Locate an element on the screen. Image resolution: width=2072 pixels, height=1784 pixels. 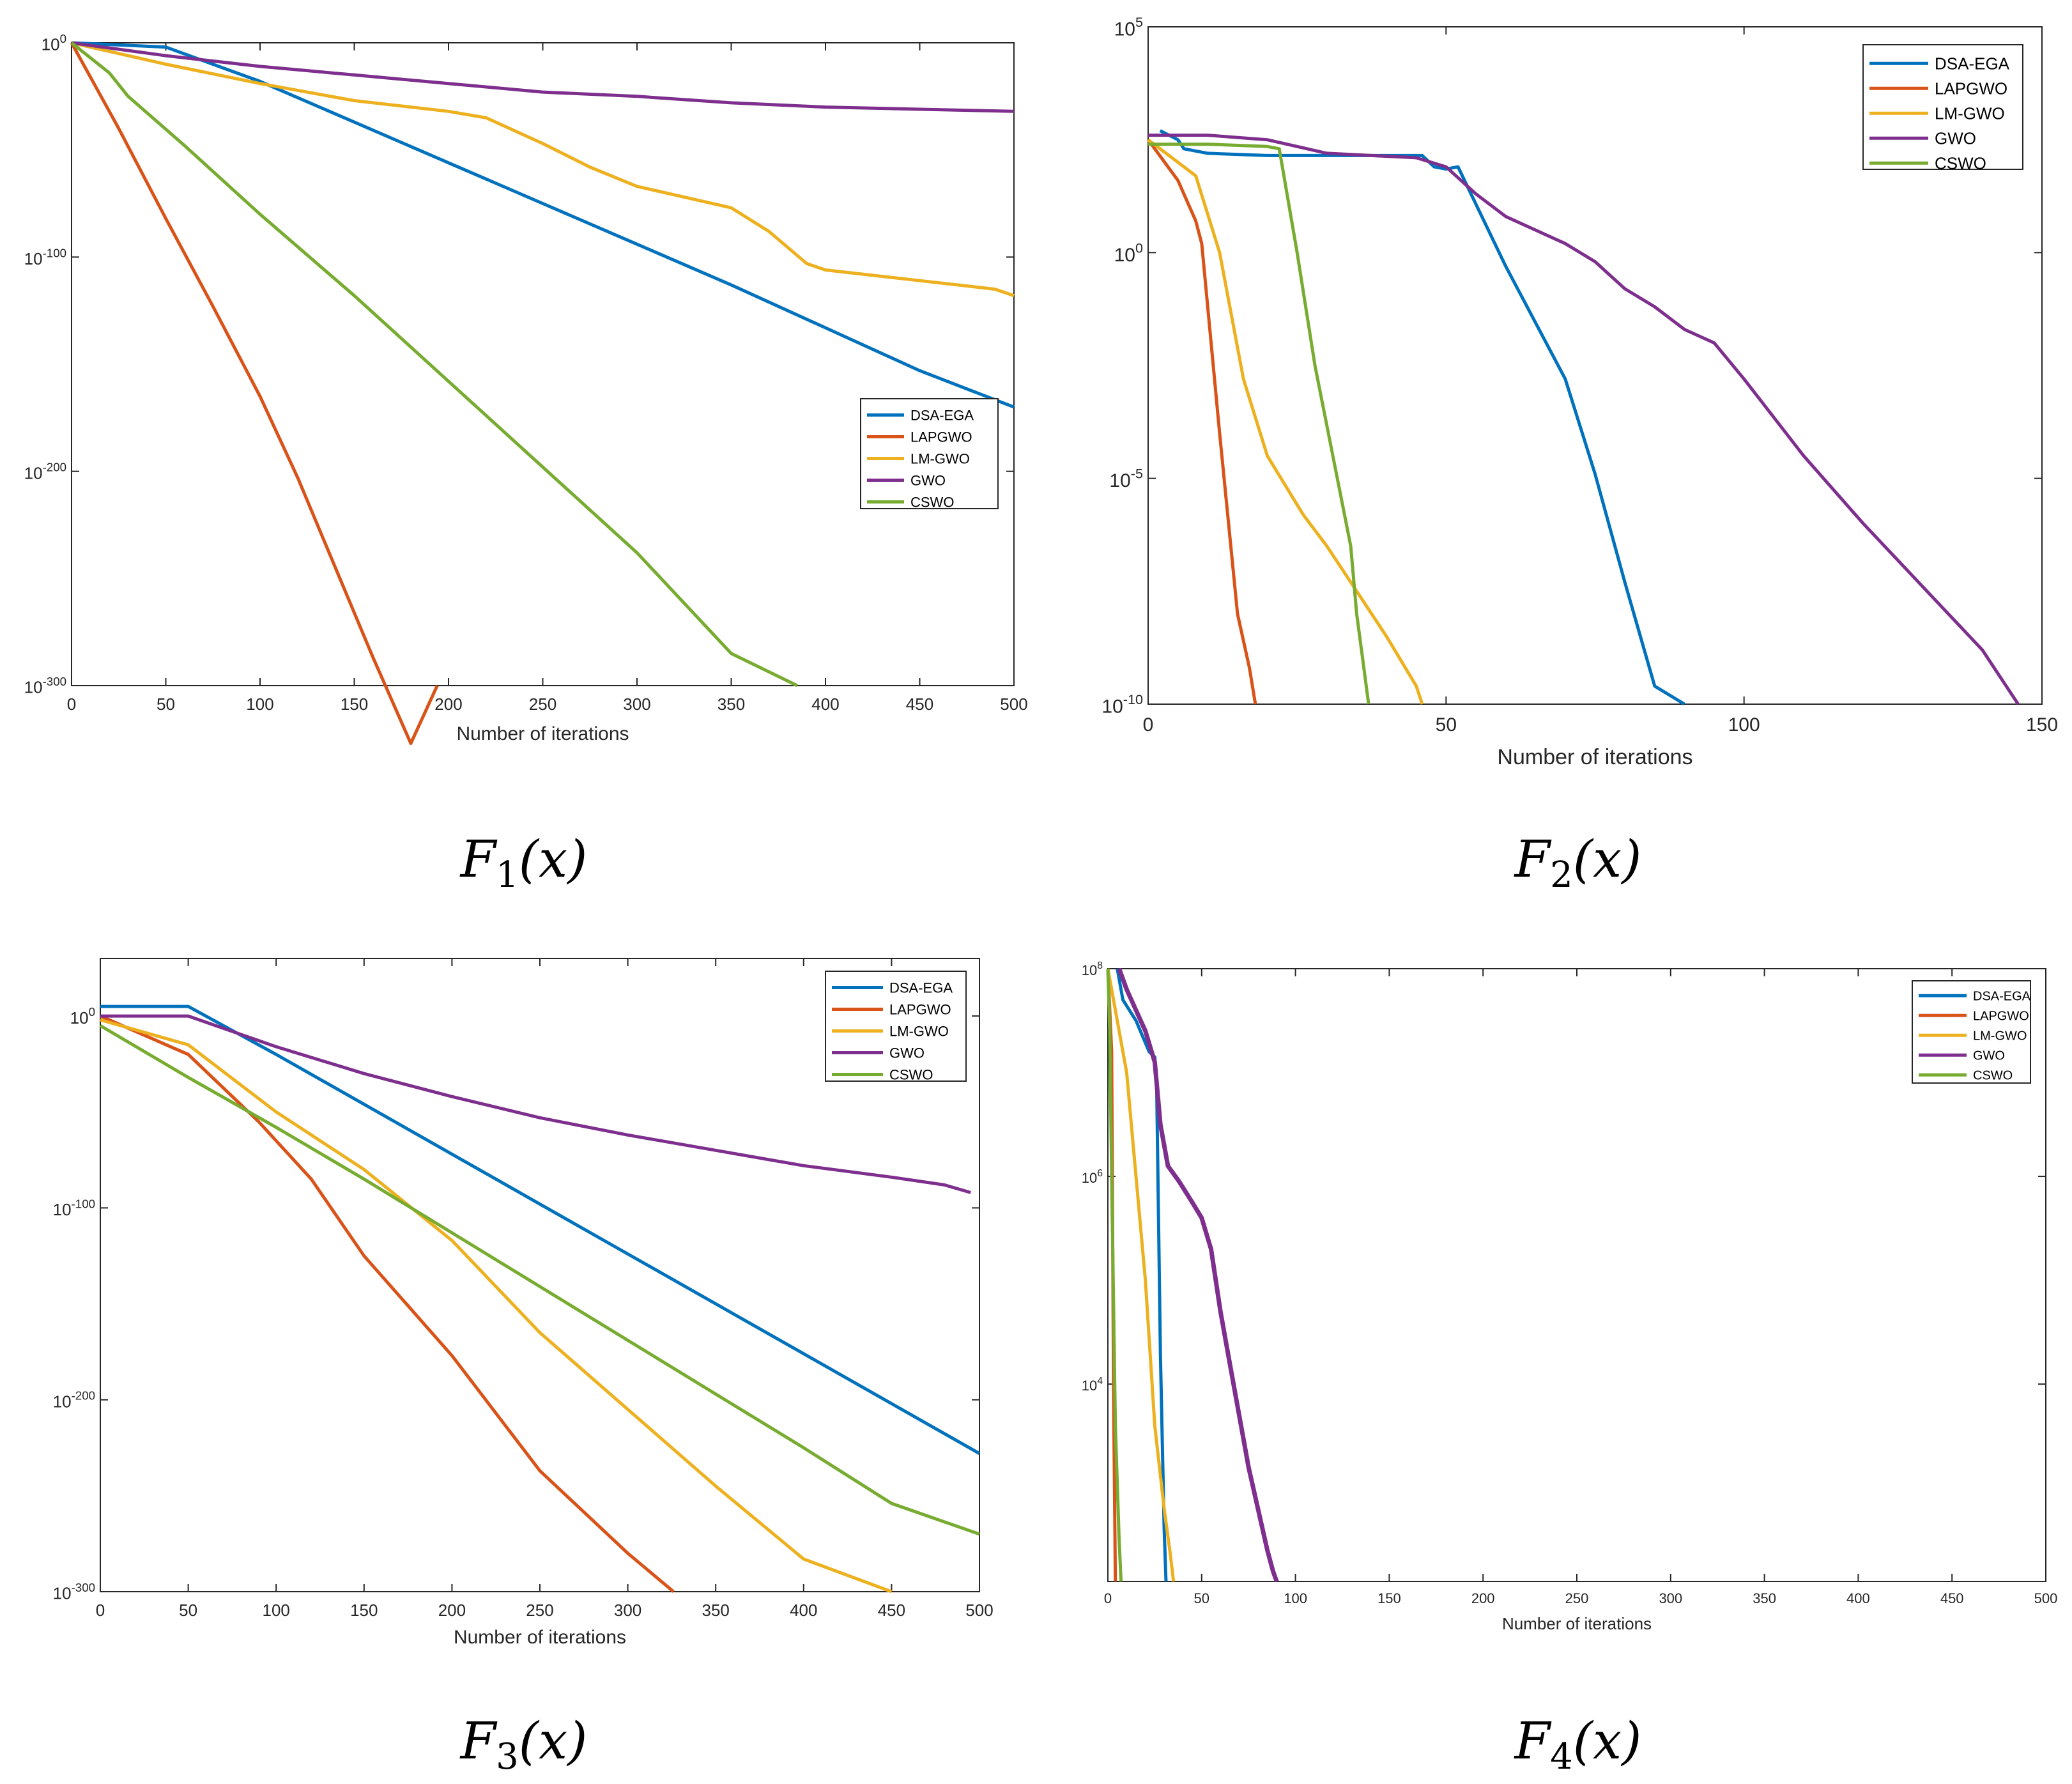
y-tick-label: 10⁵ is located at coordinates (1128, 27).